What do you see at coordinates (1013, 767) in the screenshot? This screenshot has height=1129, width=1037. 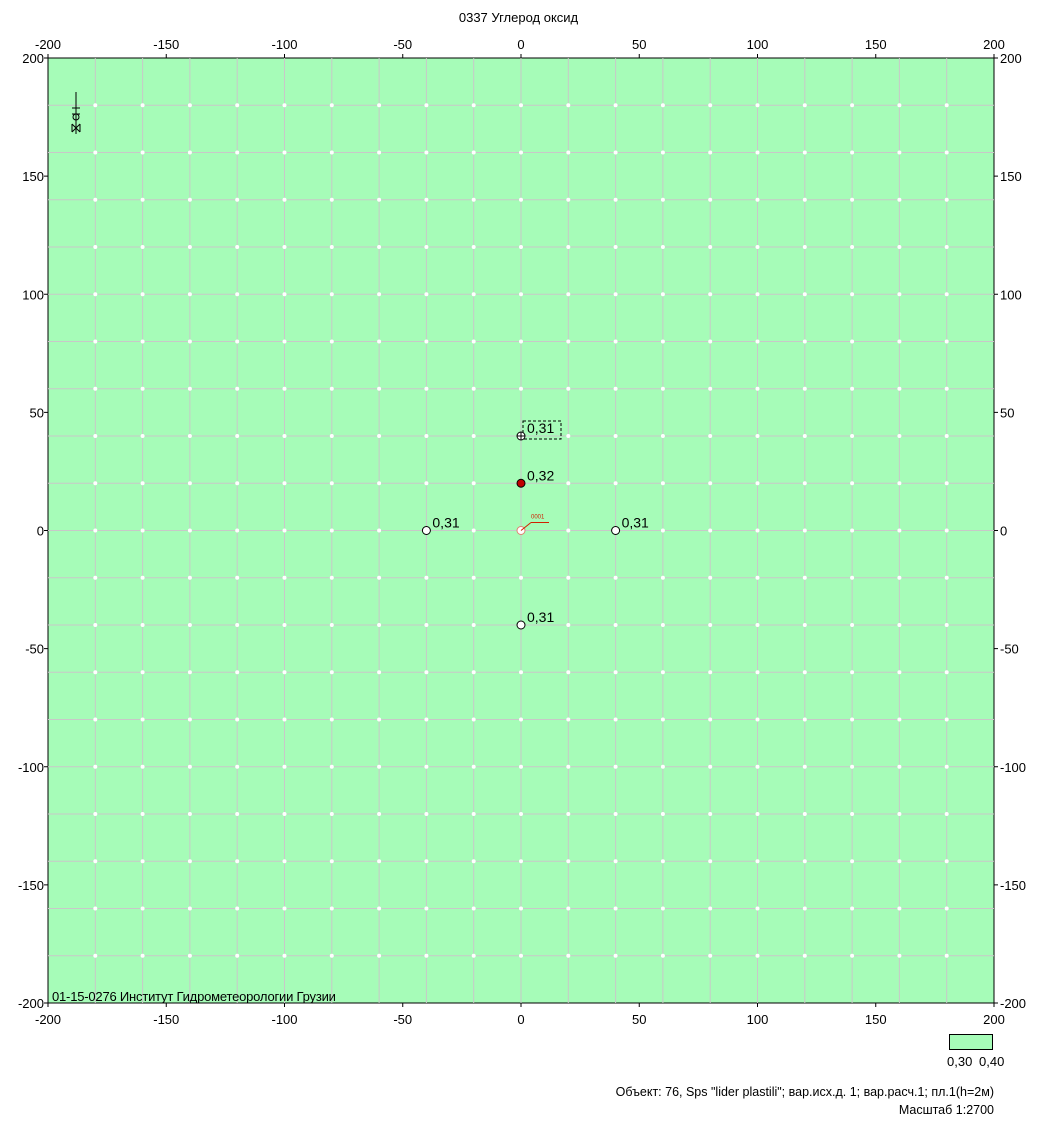 I see `y-tick-label-right: -100` at bounding box center [1013, 767].